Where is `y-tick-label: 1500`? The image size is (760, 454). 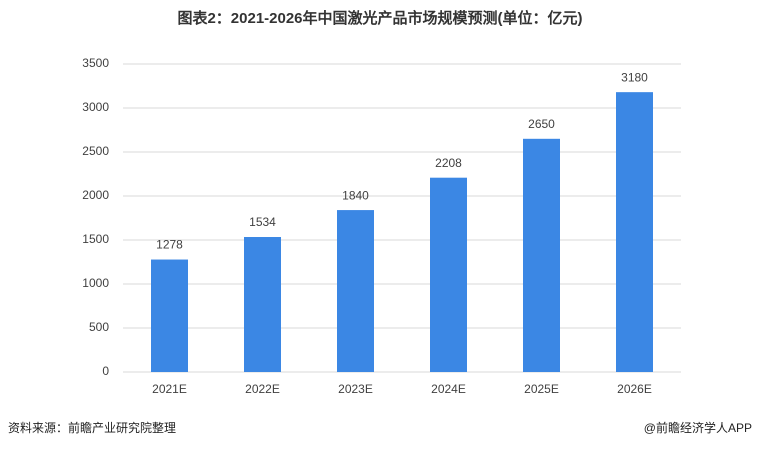 y-tick-label: 1500 is located at coordinates (95, 239).